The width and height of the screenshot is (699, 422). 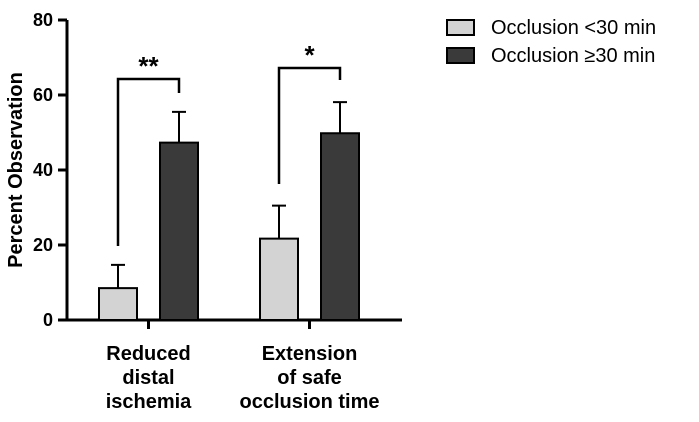 What do you see at coordinates (43, 20) in the screenshot?
I see `y-tick-label: 80` at bounding box center [43, 20].